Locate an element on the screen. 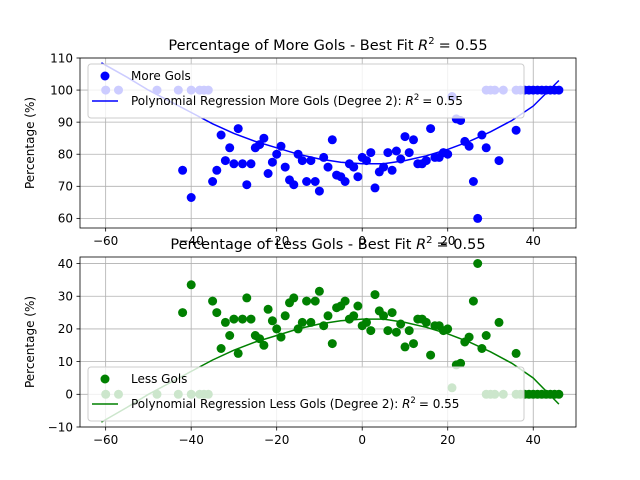 This screenshot has height=480, width=640. y-tick-label: 30 is located at coordinates (65, 297).